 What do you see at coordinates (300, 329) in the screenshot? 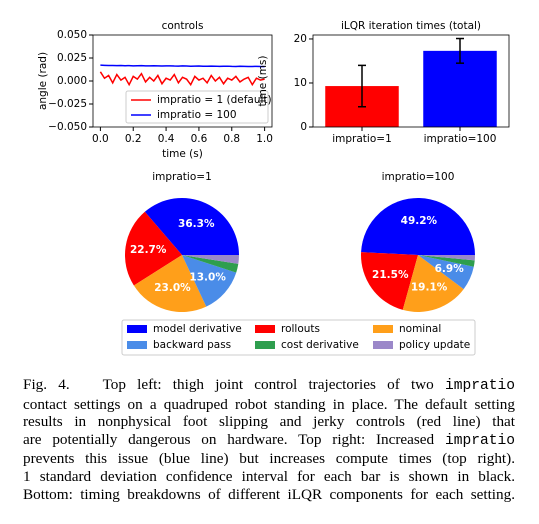
I see `legend-label: rollouts` at bounding box center [300, 329].